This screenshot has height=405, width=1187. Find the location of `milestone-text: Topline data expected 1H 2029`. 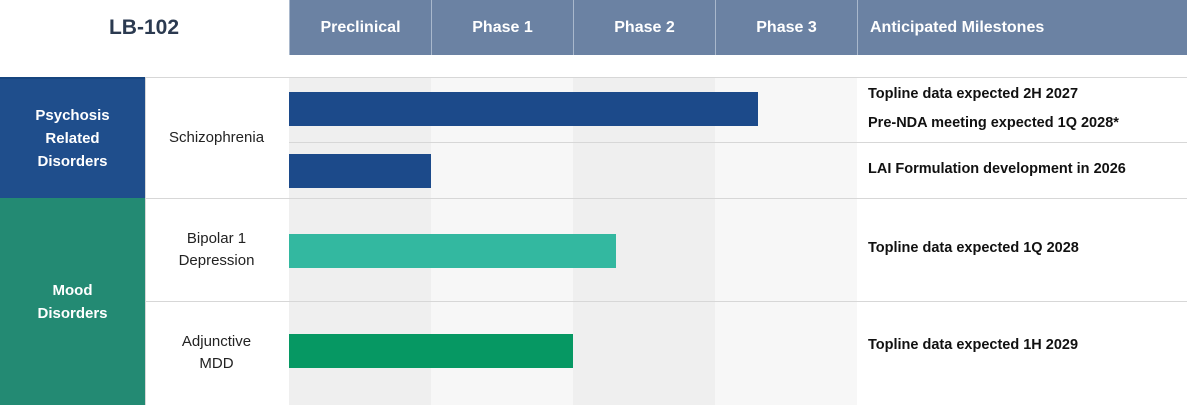

milestone-text: Topline data expected 1H 2029 is located at coordinates (973, 345).